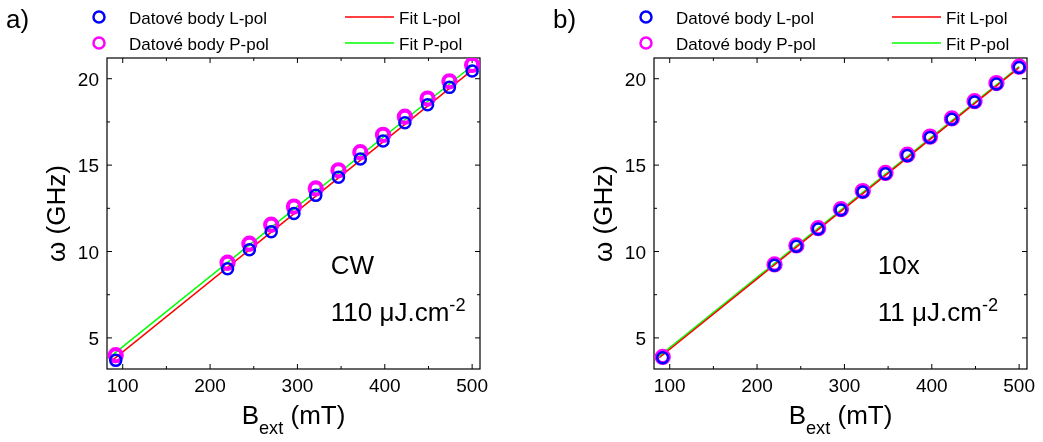  Describe the element at coordinates (398, 311) in the screenshot. I see `annotation: 110 μJ.cm$^{-2}$` at that location.